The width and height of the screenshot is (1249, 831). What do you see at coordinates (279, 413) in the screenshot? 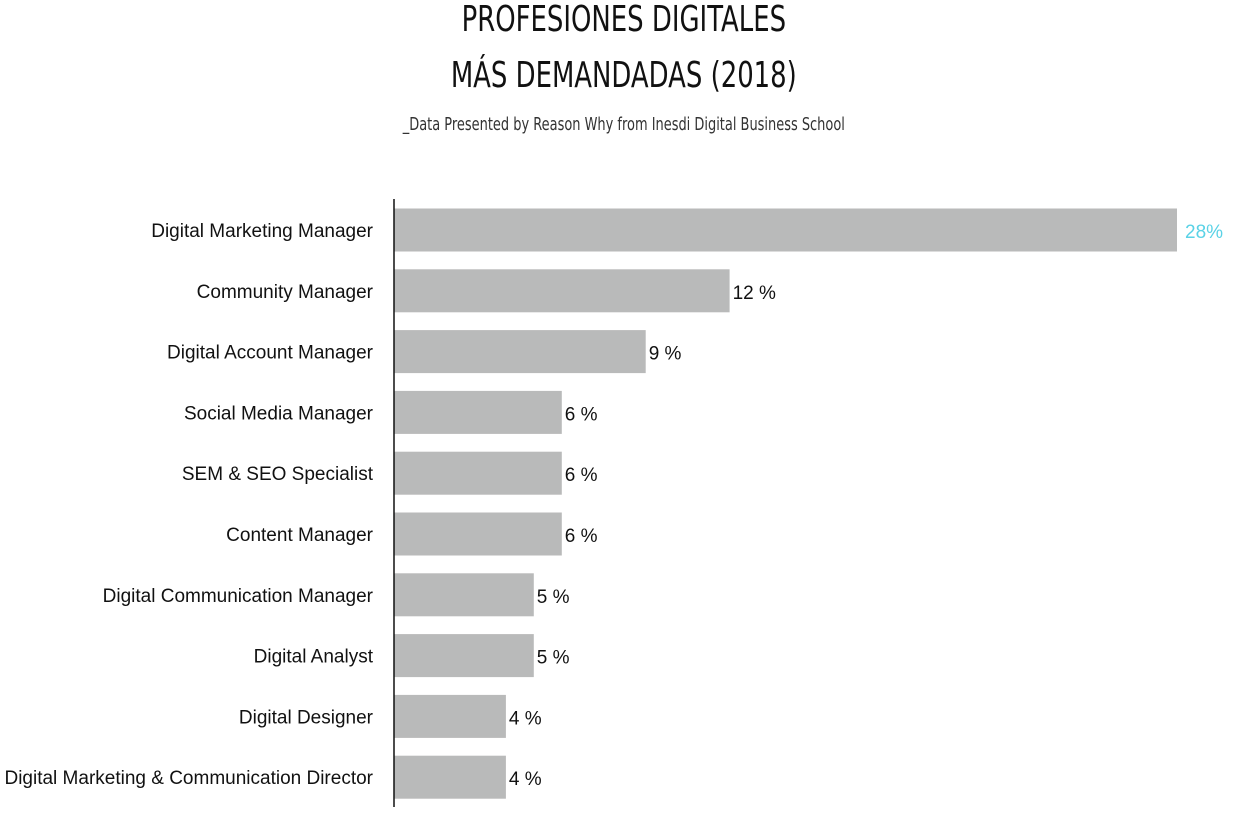
I see `category-label-3: Social Media Manager` at bounding box center [279, 413].